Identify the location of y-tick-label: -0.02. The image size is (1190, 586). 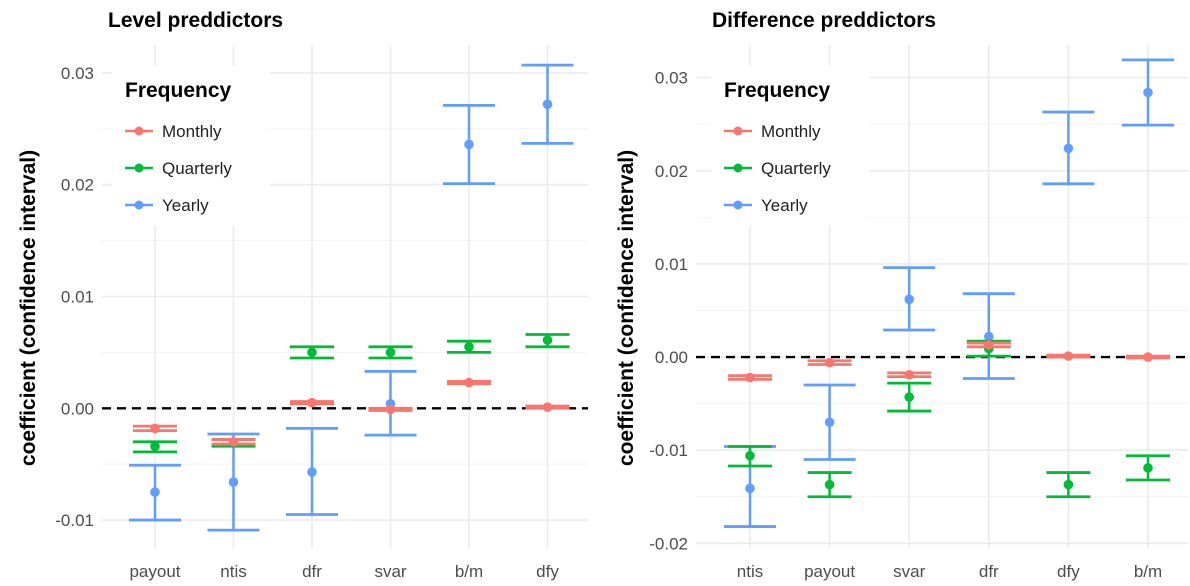
(668, 543).